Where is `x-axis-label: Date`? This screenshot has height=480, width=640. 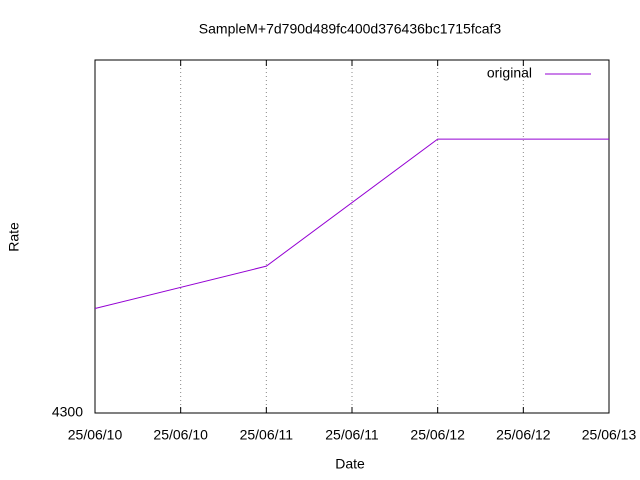 x-axis-label: Date is located at coordinates (350, 464).